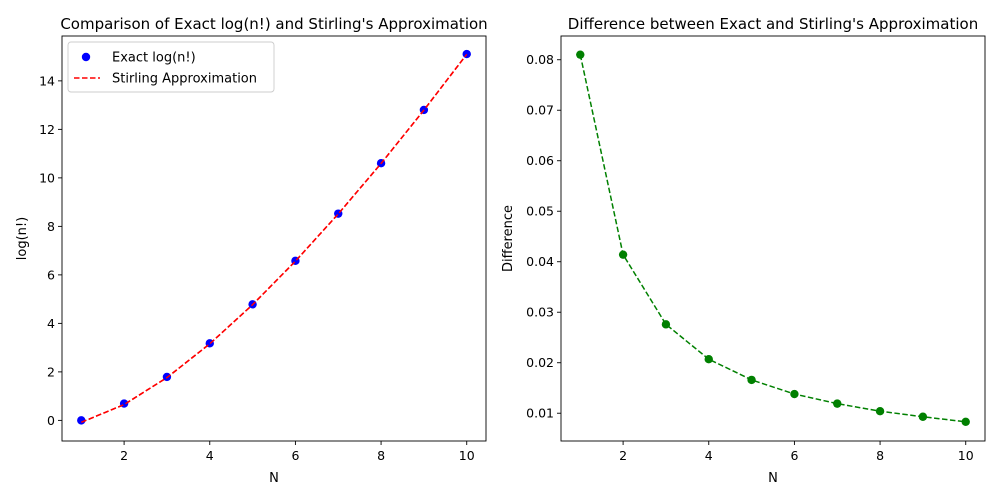 This screenshot has height=500, width=1000. What do you see at coordinates (540, 59) in the screenshot?
I see `y-tick-label: 0.08` at bounding box center [540, 59].